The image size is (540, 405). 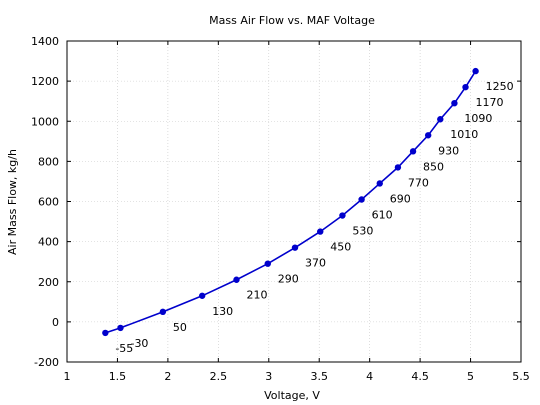 I want to click on y-tick-labels: -200 0 200 400 600 800 1000 1200 1400, so click(x=45, y=202).